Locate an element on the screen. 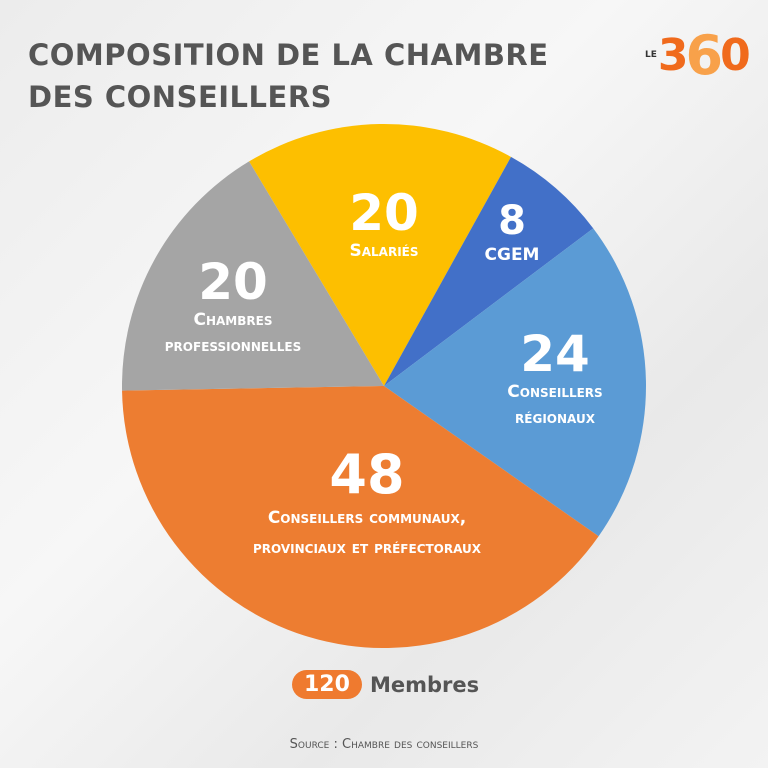 This screenshot has width=768, height=768. le360-logo: LE 3 6 0 is located at coordinates (698, 55).